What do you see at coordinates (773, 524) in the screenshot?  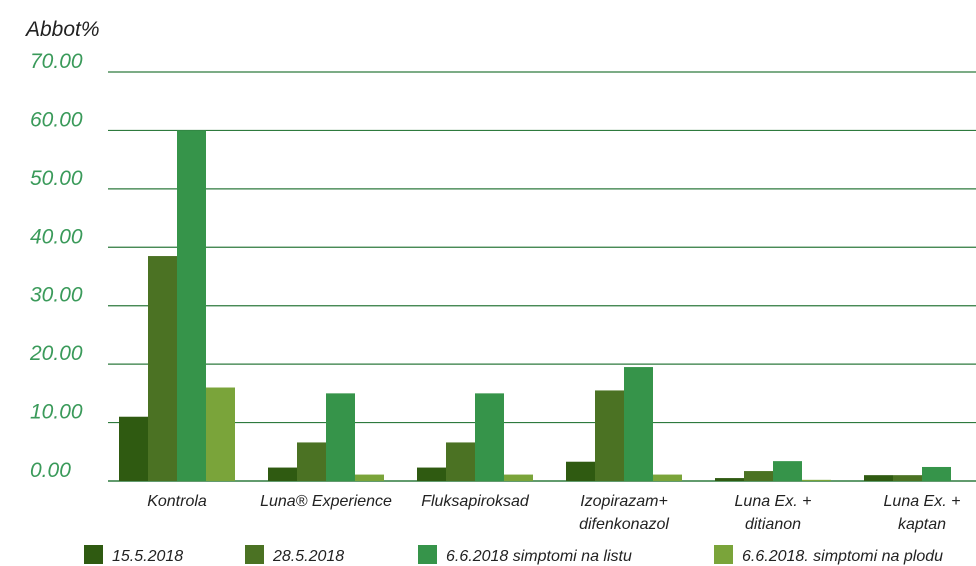 I see `category-label: ditianon` at bounding box center [773, 524].